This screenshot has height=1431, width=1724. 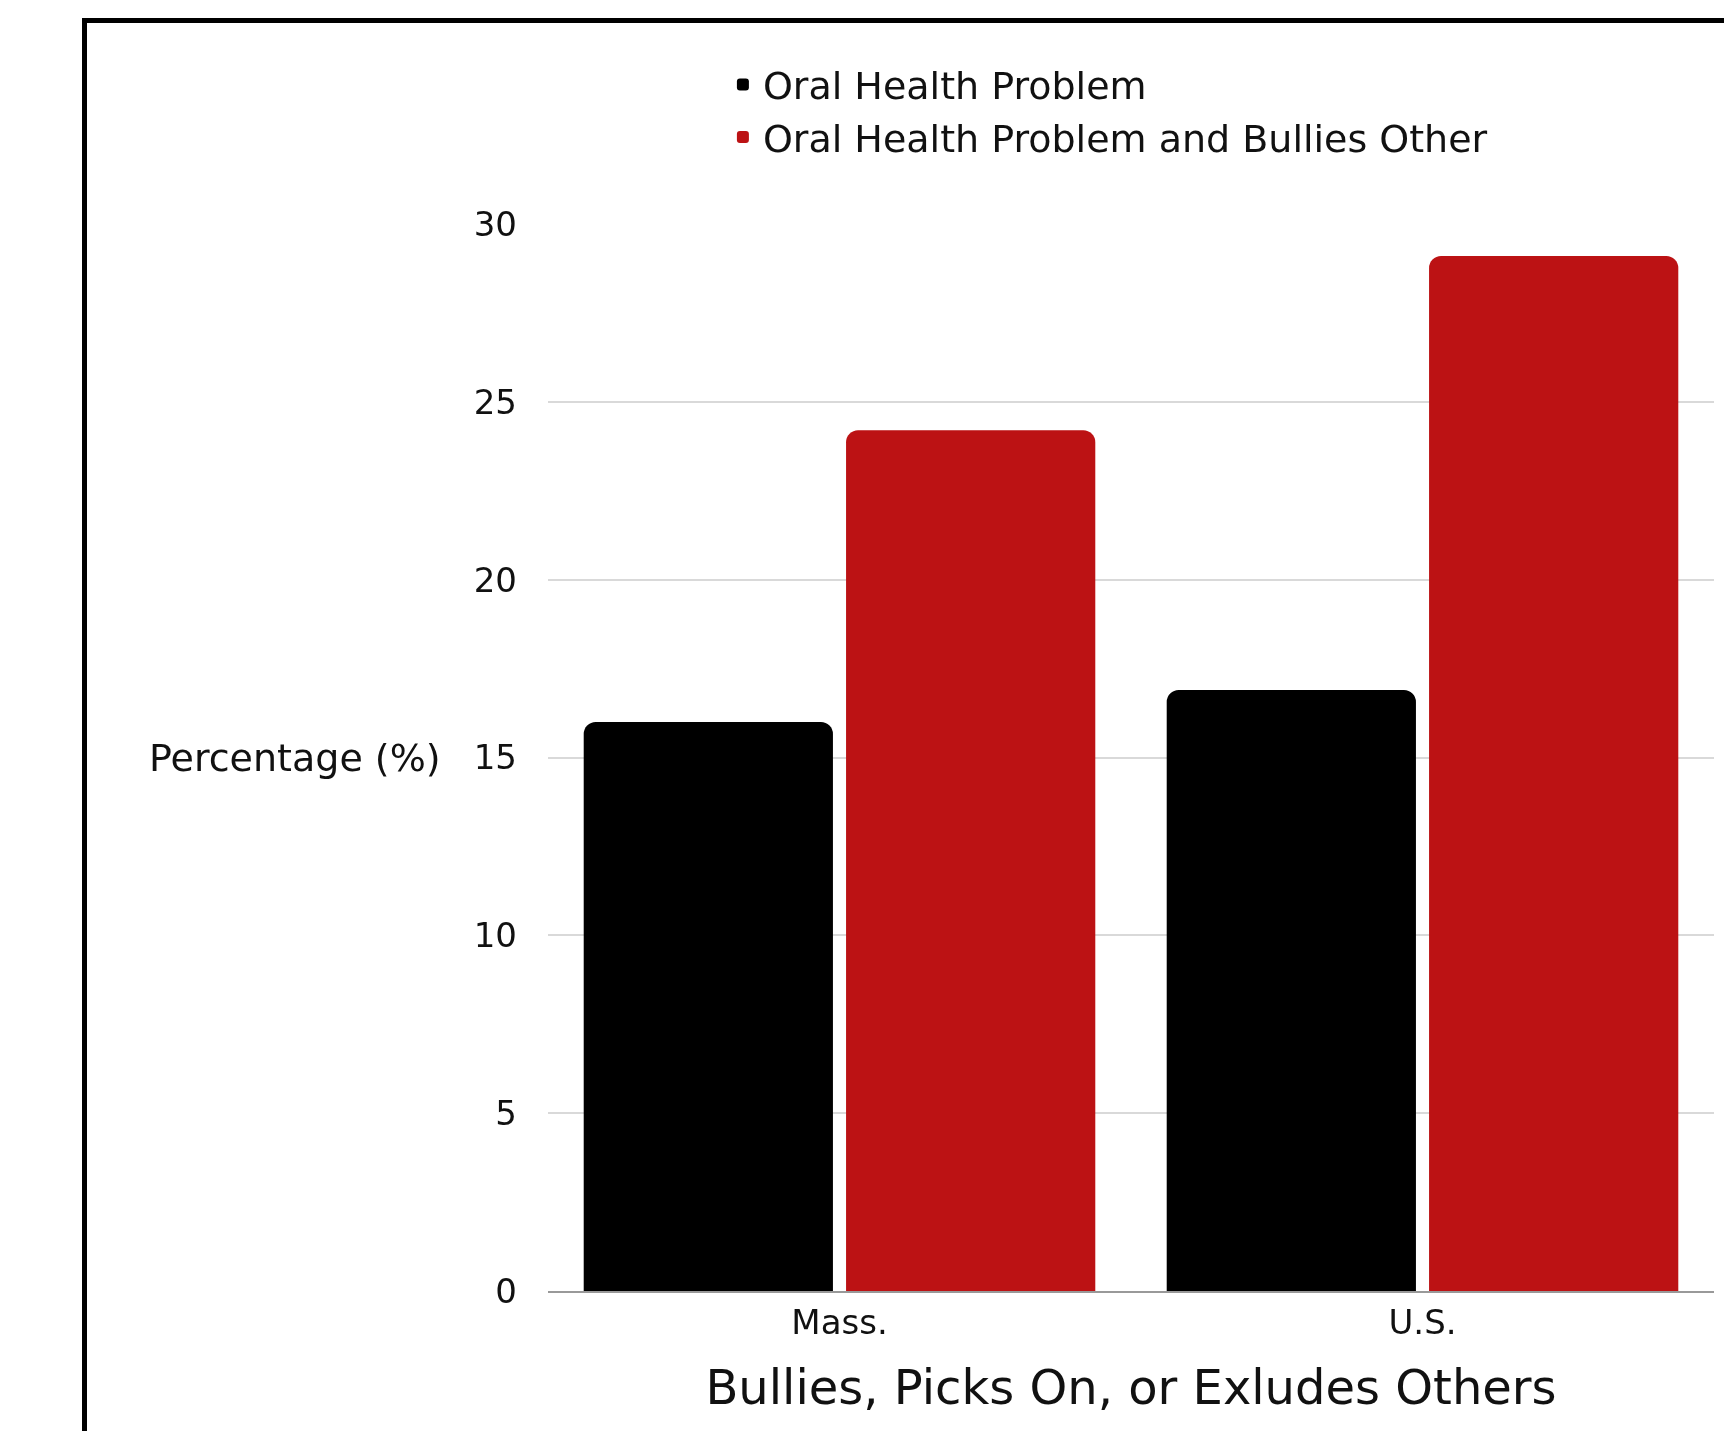 What do you see at coordinates (506, 1290) in the screenshot?
I see `y-tick-label: 0` at bounding box center [506, 1290].